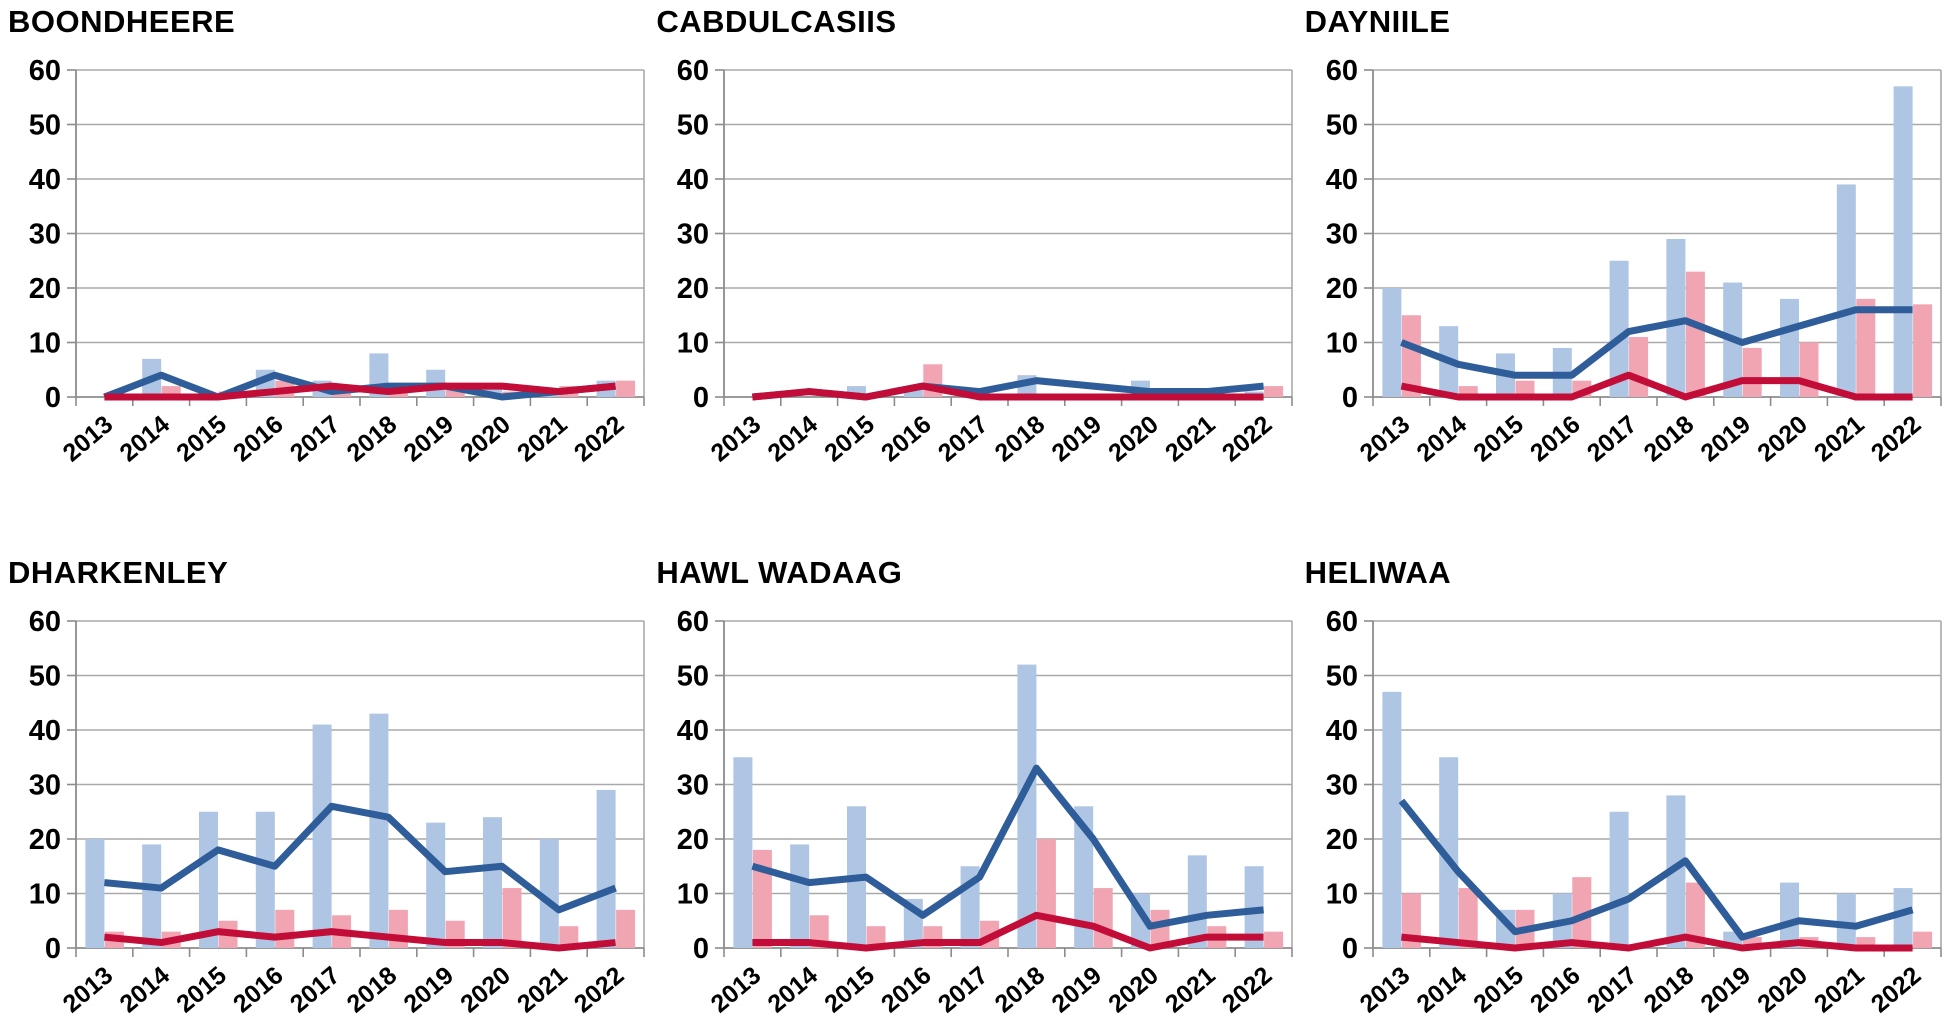  I want to click on bar-pink-2017, so click(1638, 367).